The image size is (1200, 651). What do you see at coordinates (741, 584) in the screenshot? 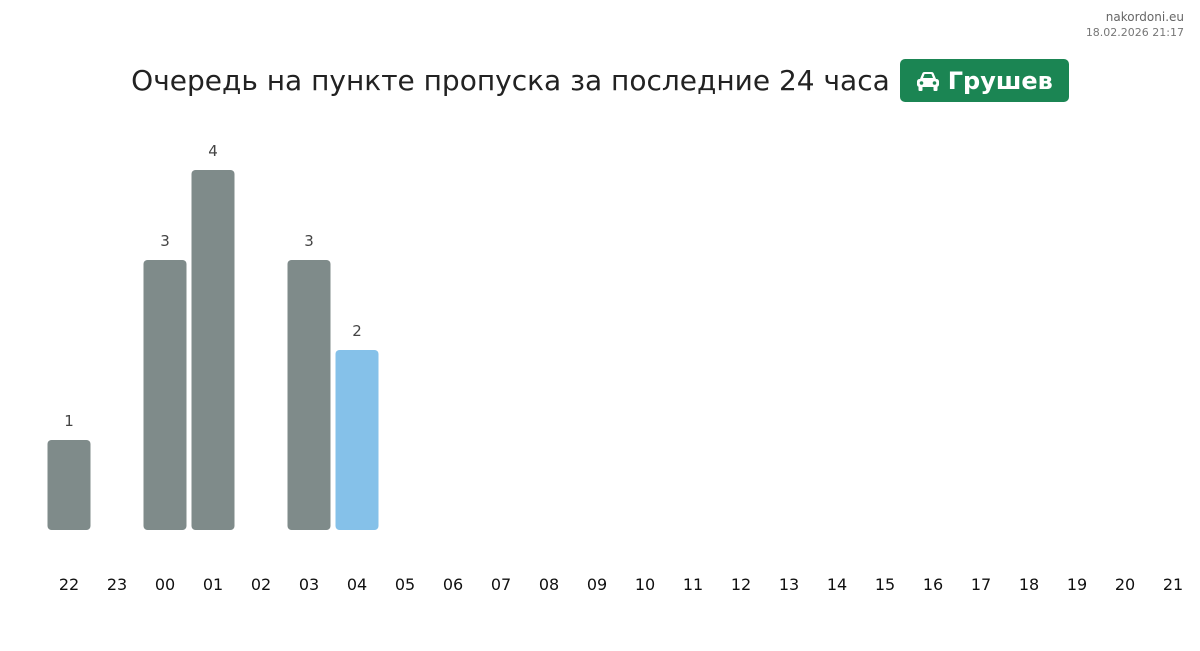
I see `x-tick-label: 12` at bounding box center [741, 584].